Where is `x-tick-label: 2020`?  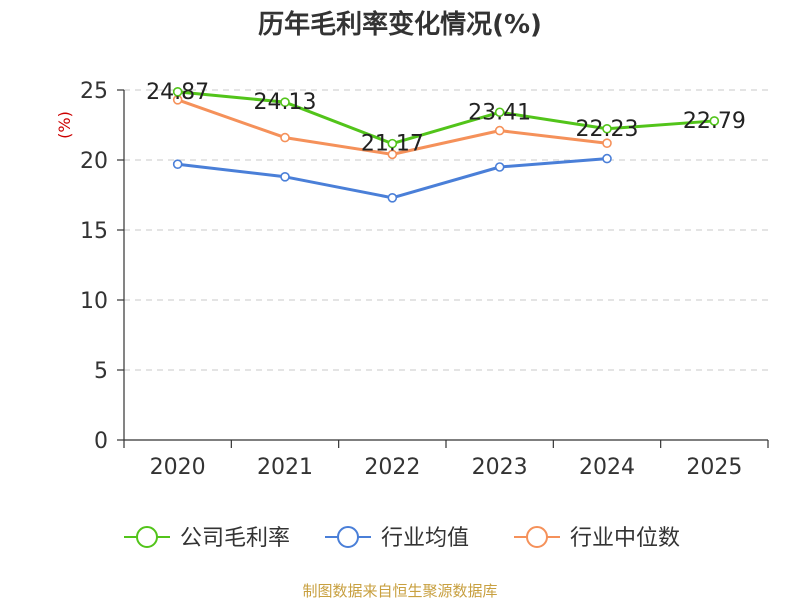 x-tick-label: 2020 is located at coordinates (178, 467).